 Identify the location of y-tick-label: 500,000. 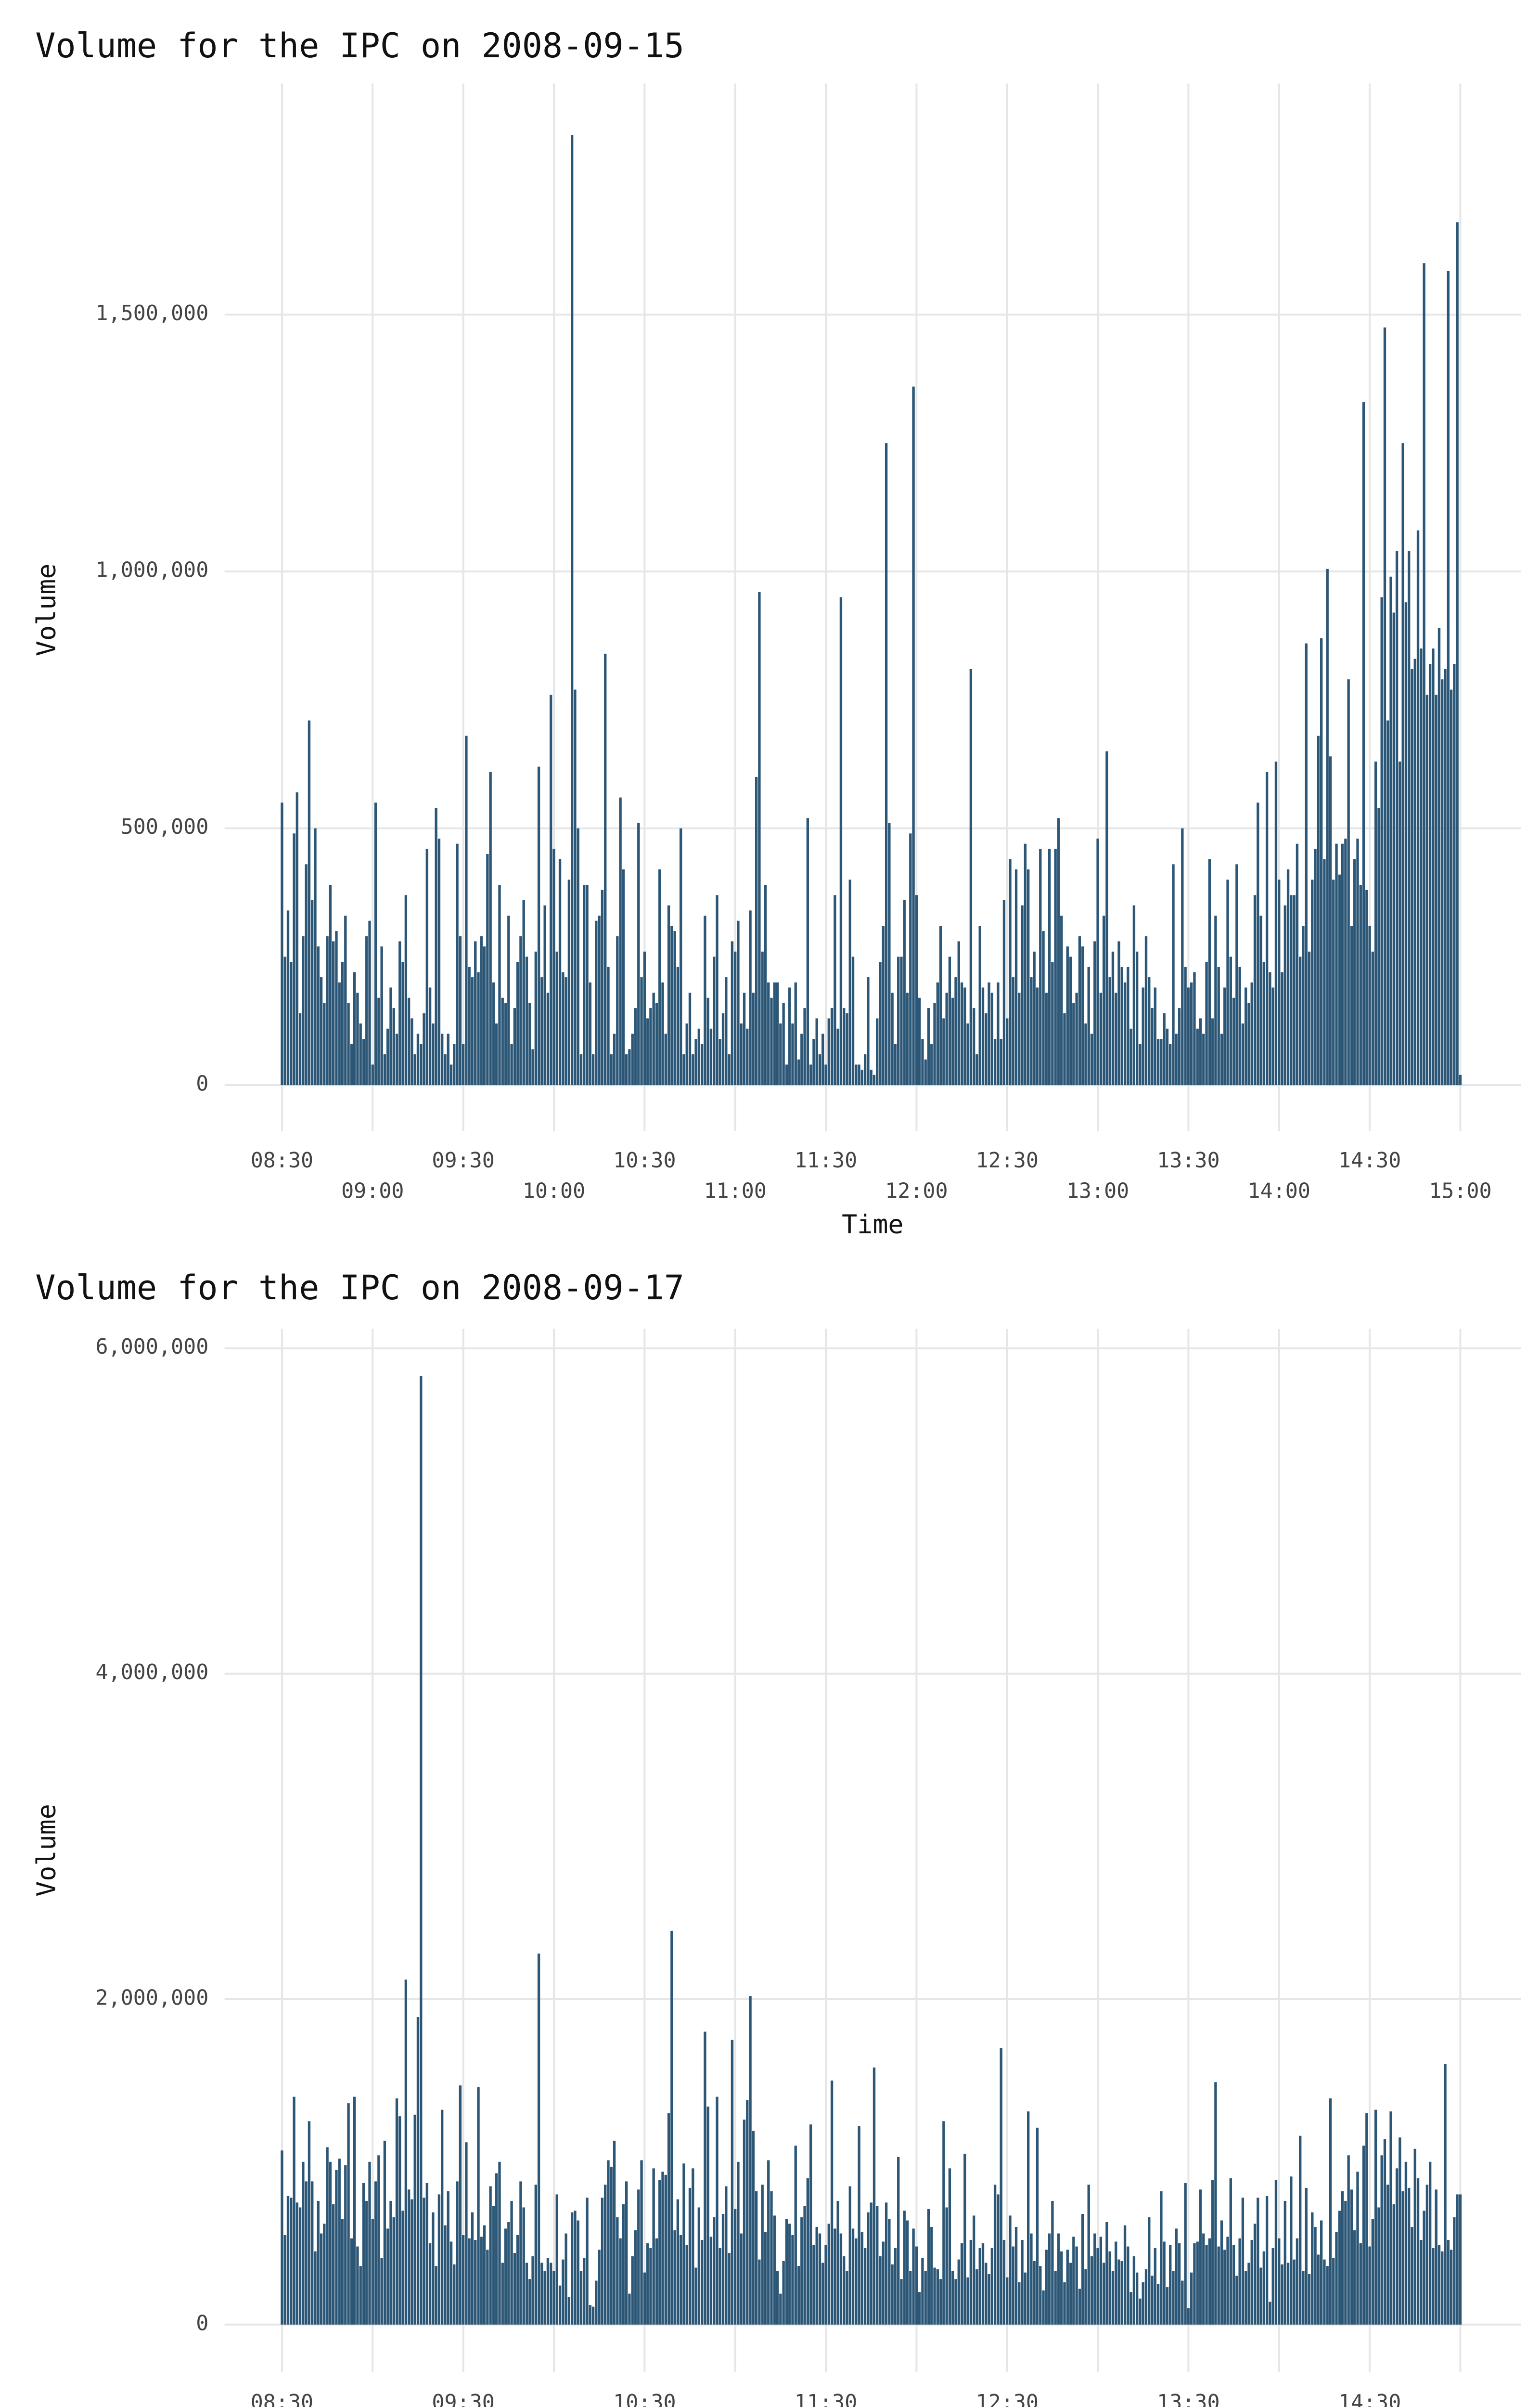
(165, 827).